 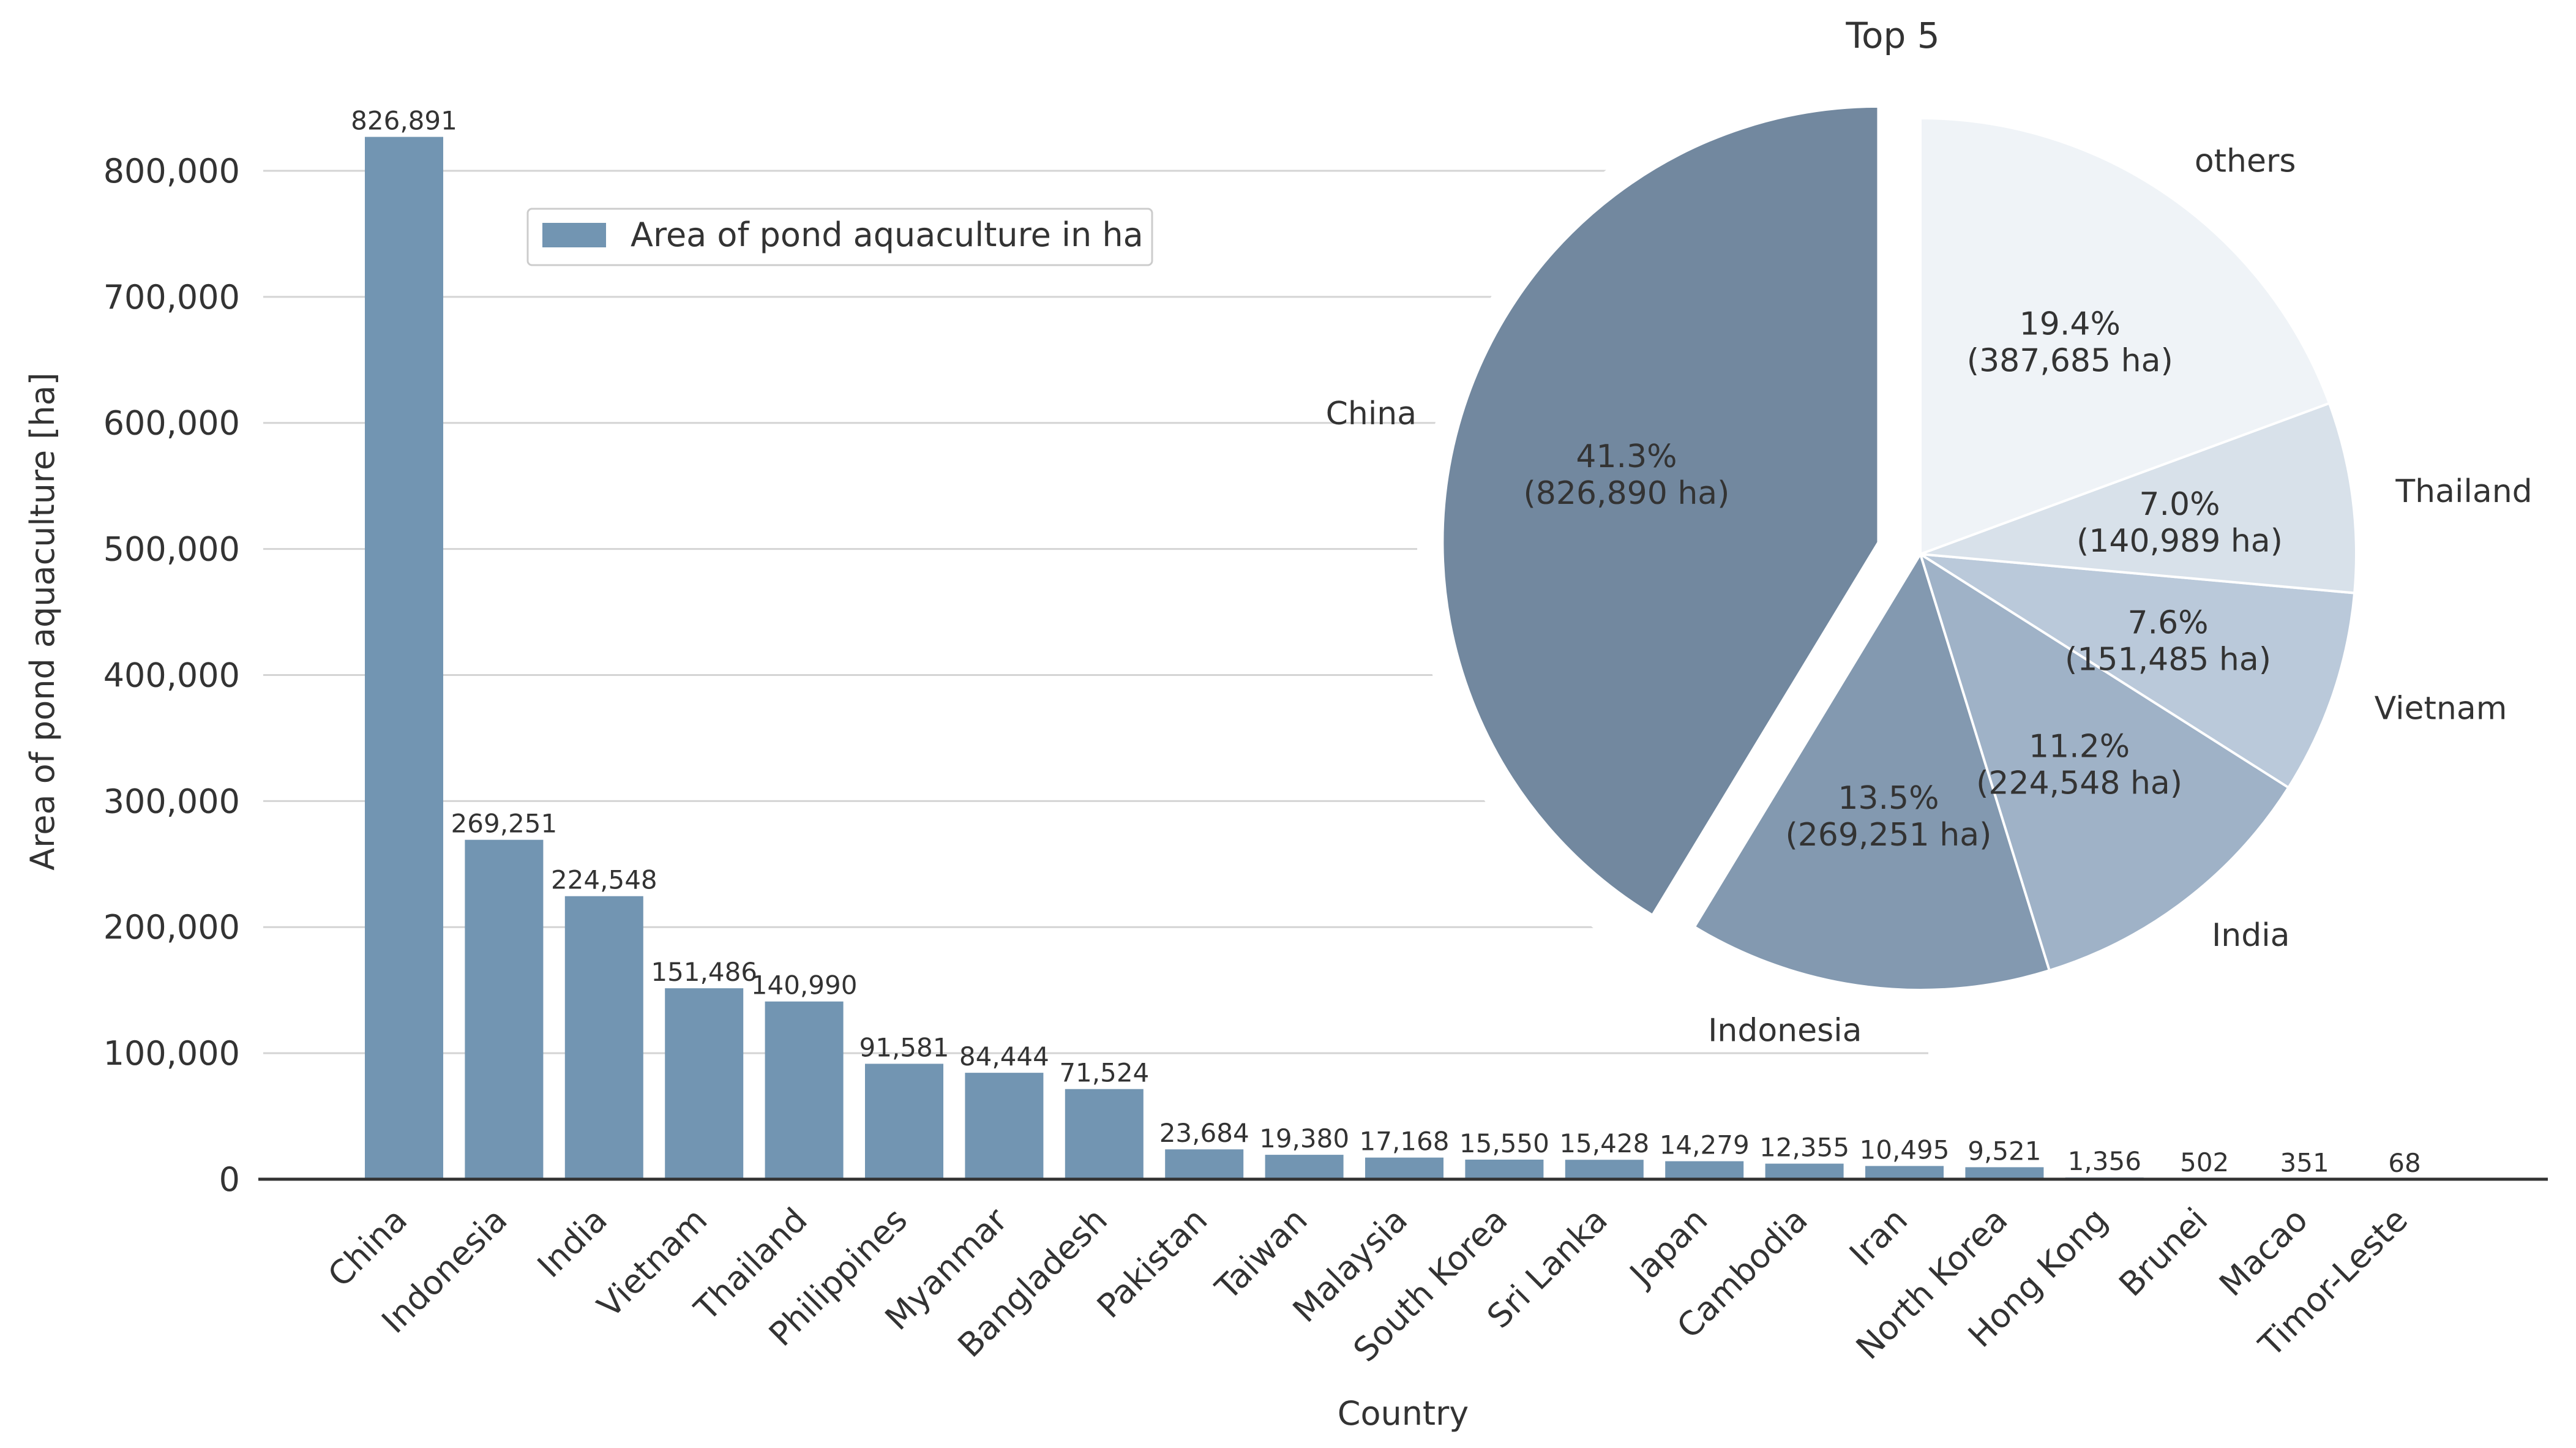 I want to click on y-tick-label: 800,000, so click(x=172, y=171).